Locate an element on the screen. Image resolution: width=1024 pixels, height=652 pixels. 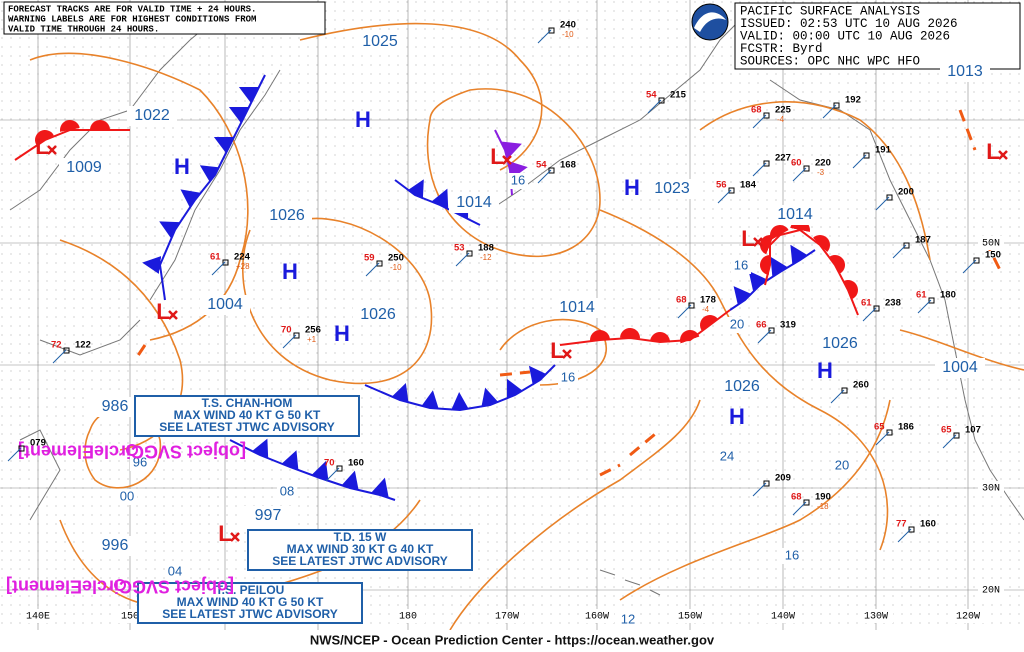
station-pressure: 184 is located at coordinates (748, 185).